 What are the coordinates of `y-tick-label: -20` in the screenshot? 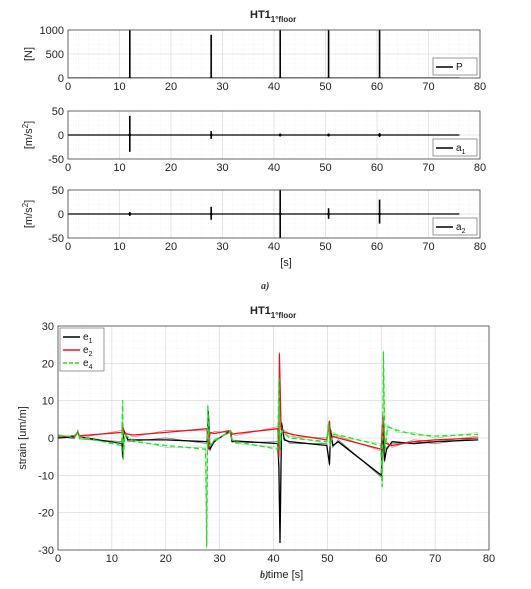 It's located at (46, 514).